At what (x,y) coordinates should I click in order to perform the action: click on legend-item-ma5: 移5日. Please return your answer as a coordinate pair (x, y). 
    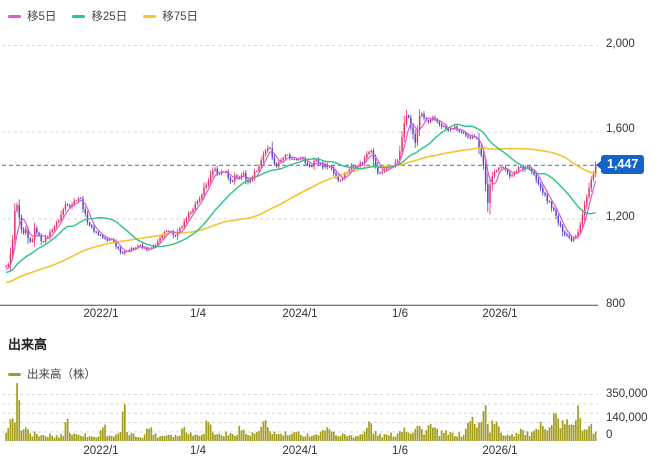
    Looking at the image, I should click on (32, 16).